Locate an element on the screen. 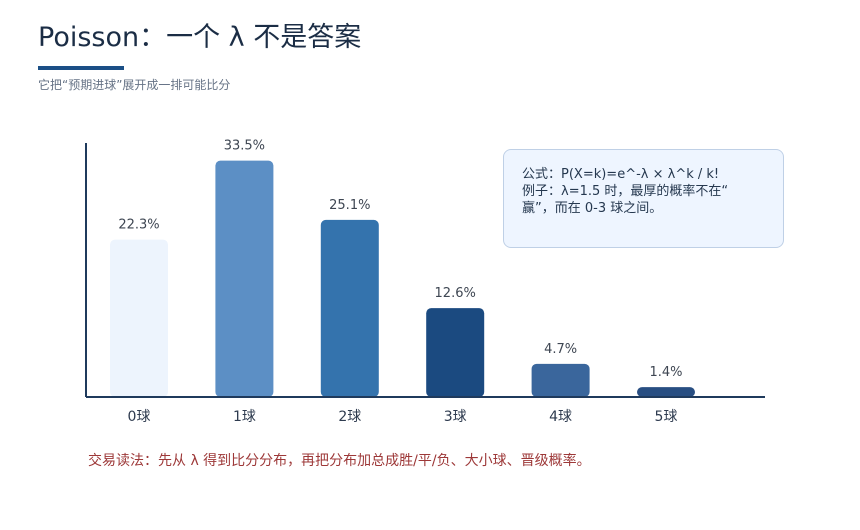 This screenshot has height=530, width=860. title-underline is located at coordinates (81, 68).